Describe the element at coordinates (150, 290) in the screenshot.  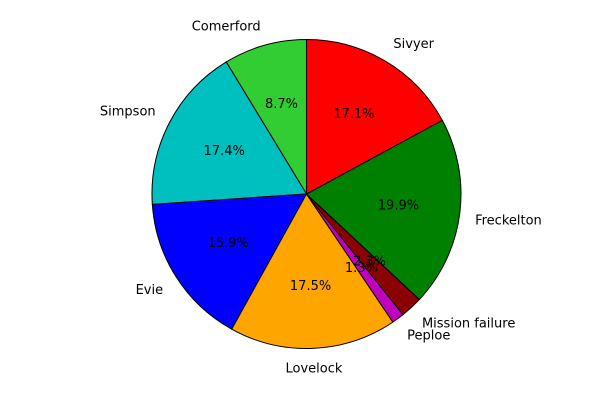
I see `category-label-evie: Evie` at that location.